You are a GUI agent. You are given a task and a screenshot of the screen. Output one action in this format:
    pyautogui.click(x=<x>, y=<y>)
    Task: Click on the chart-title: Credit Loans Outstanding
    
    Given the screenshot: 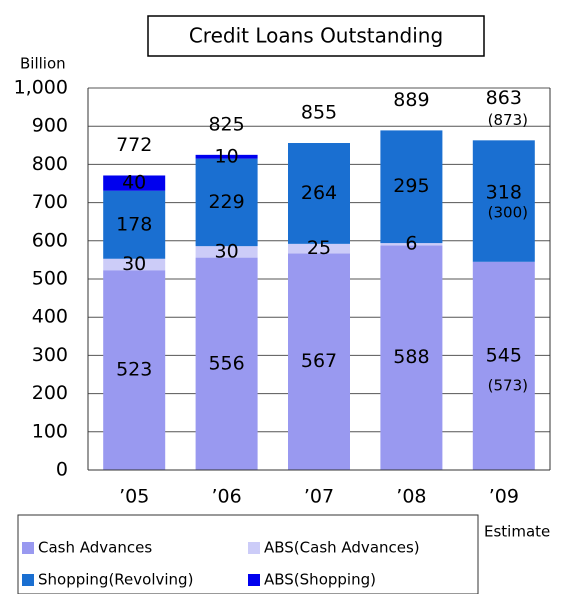 What is the action you would take?
    pyautogui.click(x=316, y=36)
    